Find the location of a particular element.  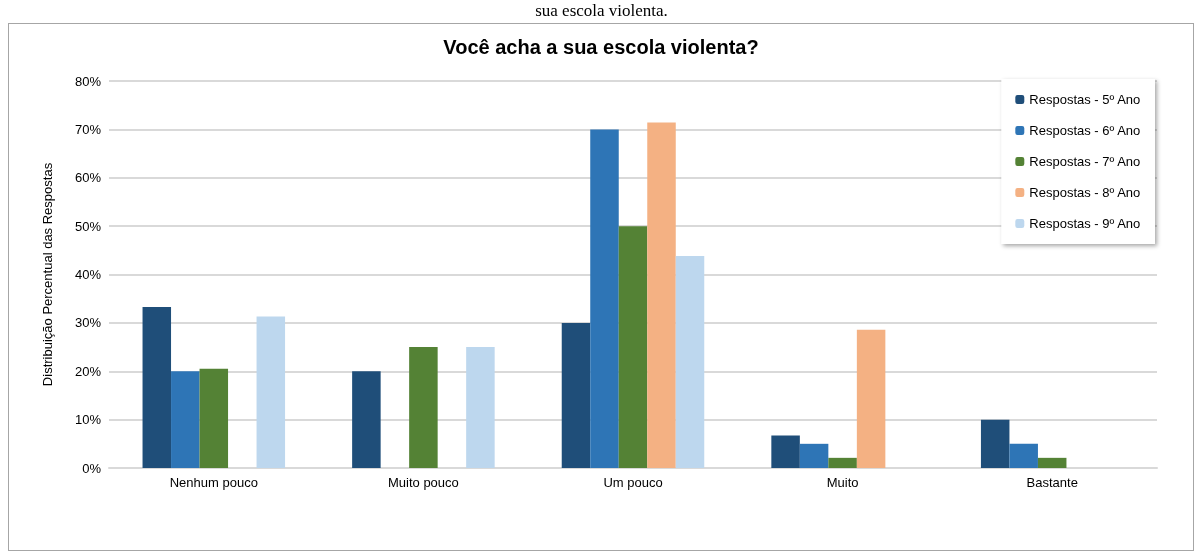

legend-label: Respostas - 9º Ano is located at coordinates (1085, 223).